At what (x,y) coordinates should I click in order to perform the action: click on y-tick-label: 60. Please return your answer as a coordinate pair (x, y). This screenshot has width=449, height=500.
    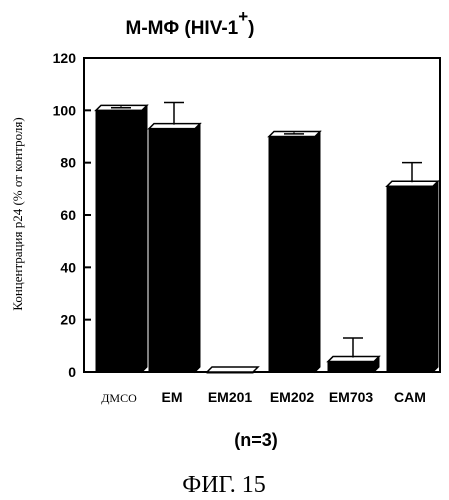
    Looking at the image, I should click on (68, 215).